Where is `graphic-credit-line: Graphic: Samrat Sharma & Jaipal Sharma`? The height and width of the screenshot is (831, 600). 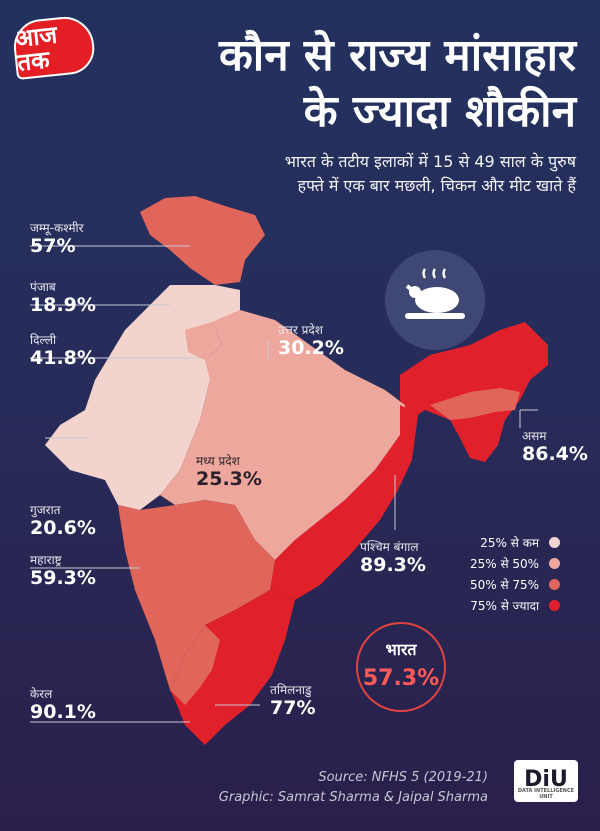
graphic-credit-line: Graphic: Samrat Sharma & Jaipal Sharma is located at coordinates (353, 797).